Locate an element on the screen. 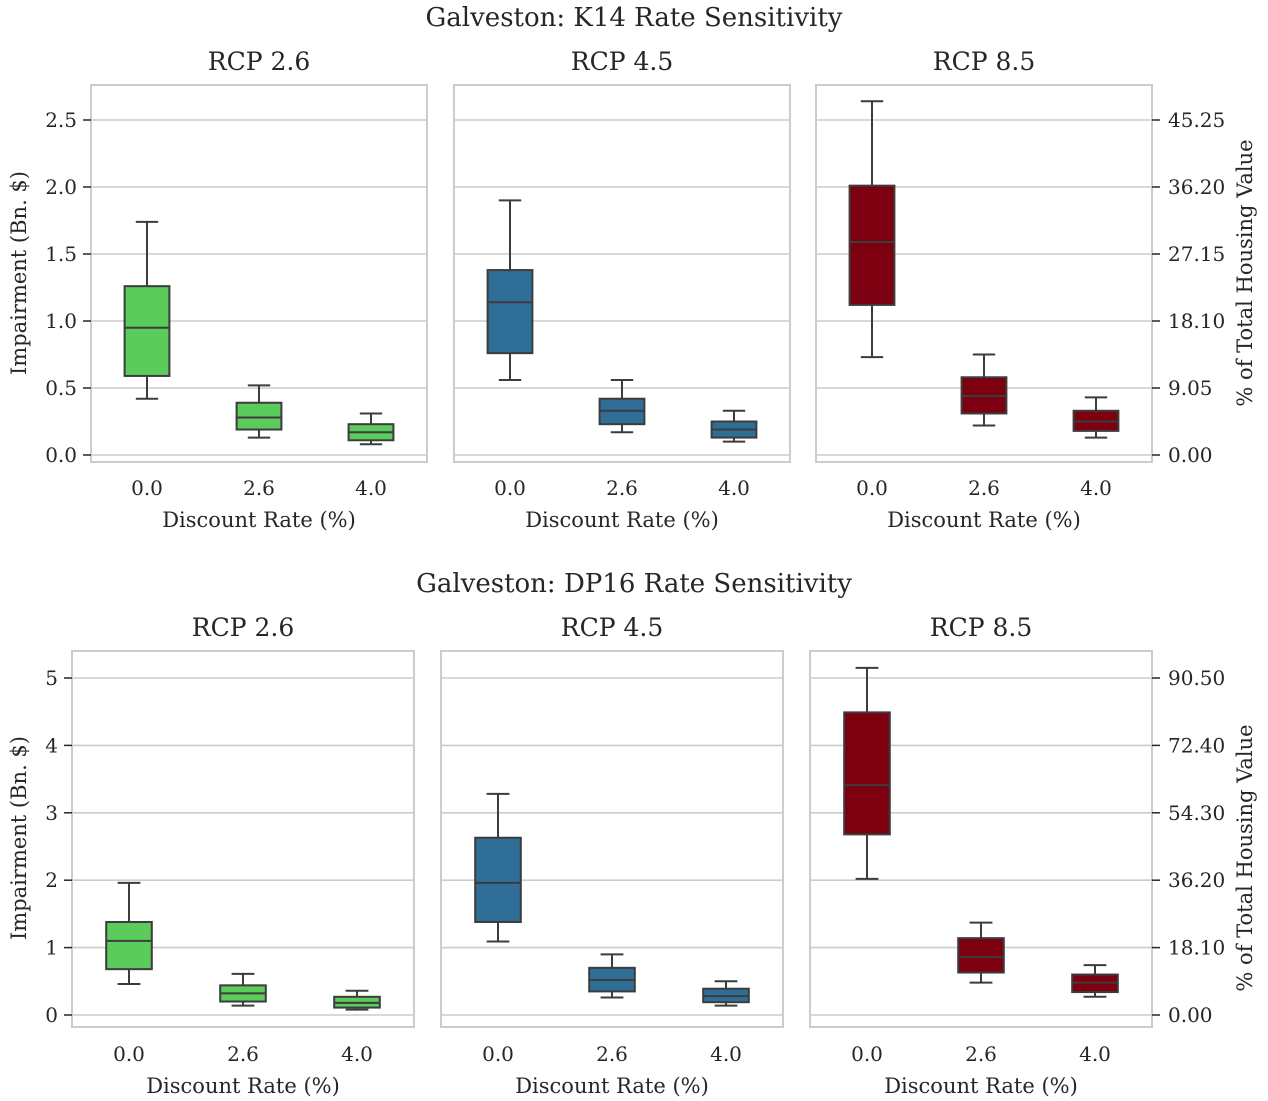 The image size is (1268, 1101). y-tick-label: 1.0 is located at coordinates (61, 321).